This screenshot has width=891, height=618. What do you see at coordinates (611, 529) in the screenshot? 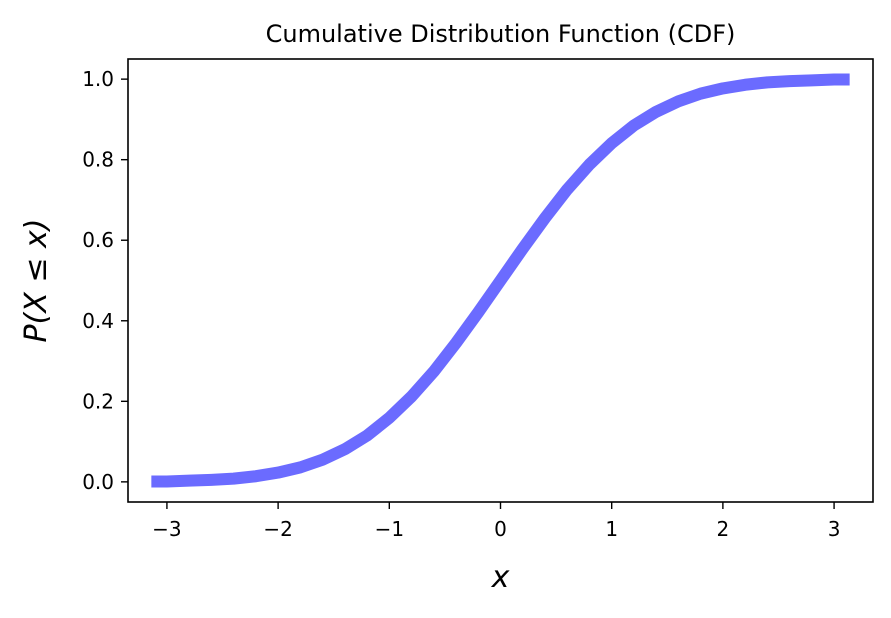
I see `x-tick-label: 1` at bounding box center [611, 529].